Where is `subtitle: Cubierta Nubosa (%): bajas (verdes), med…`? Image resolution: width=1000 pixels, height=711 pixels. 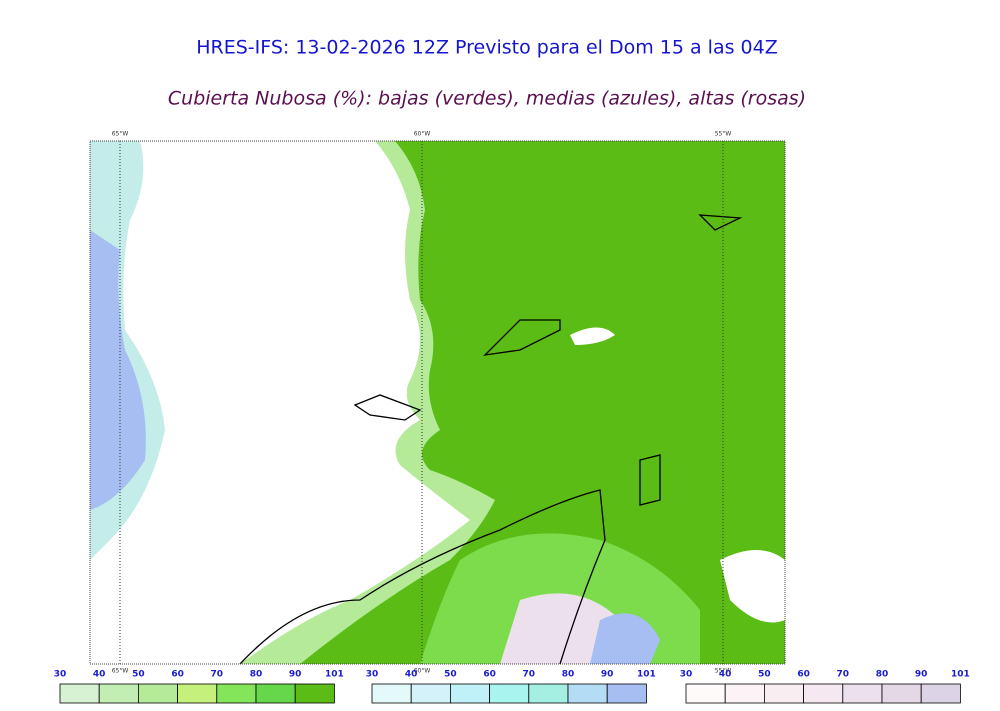
subtitle: Cubierta Nubosa (%): bajas (verdes), med… is located at coordinates (487, 99).